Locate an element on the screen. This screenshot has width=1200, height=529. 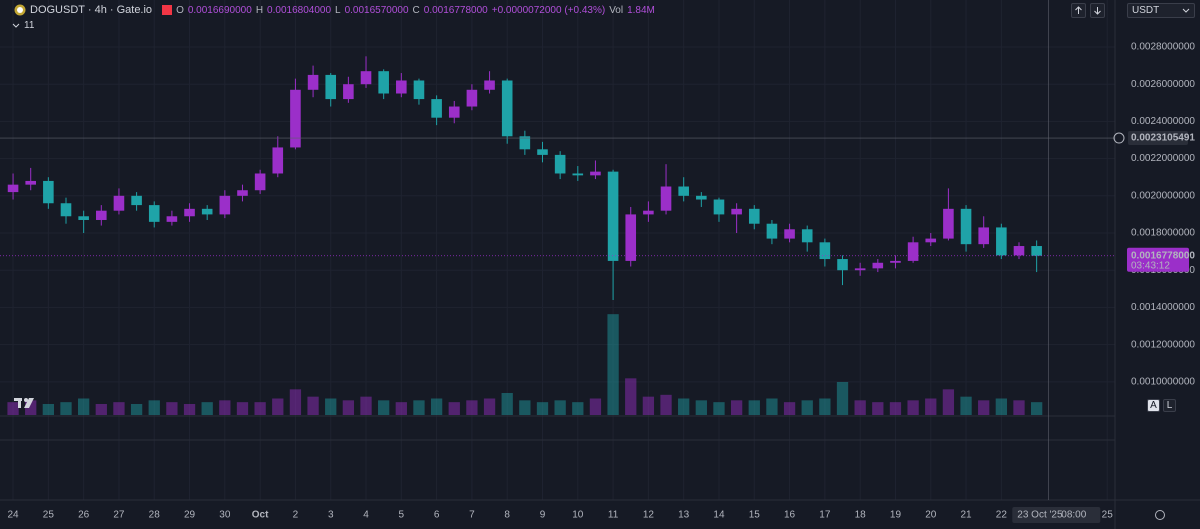
currency: USDT is located at coordinates (1146, 10).